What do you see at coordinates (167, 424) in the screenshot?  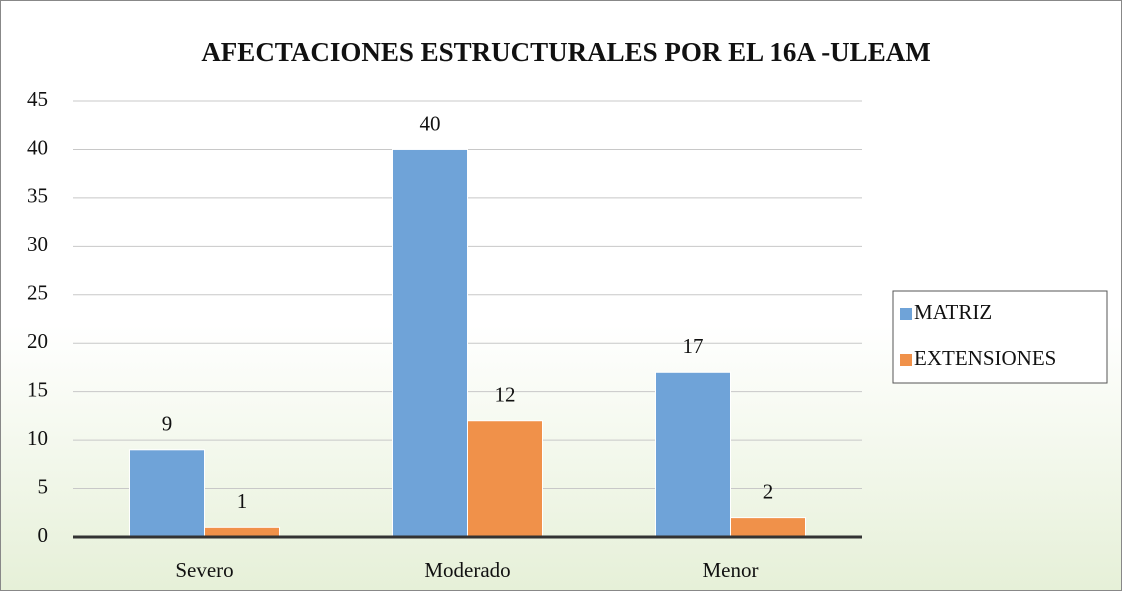 I see `data-label: 9` at bounding box center [167, 424].